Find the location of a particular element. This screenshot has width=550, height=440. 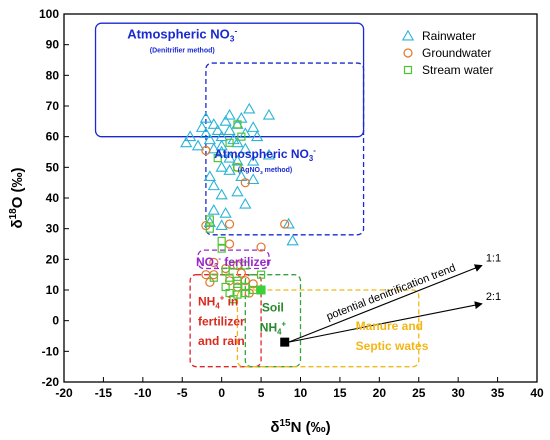

ratio-label-1-1: 1:1 is located at coordinates (493, 258).